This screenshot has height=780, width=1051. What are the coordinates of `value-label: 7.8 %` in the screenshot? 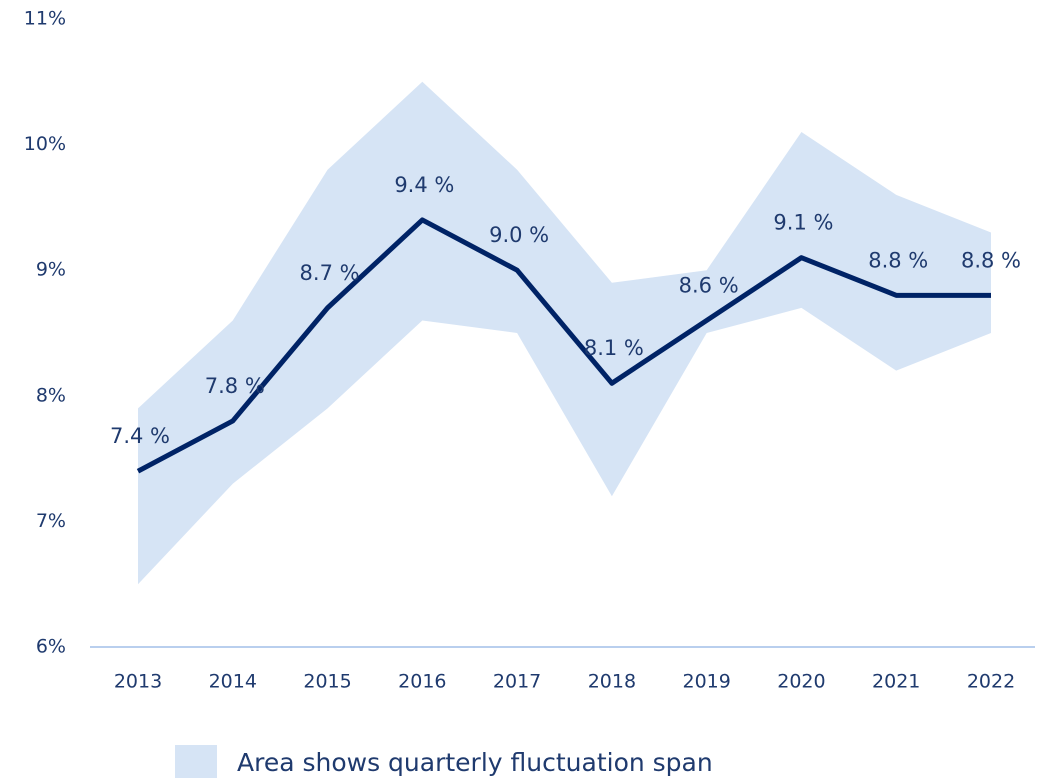 It's located at (235, 386).